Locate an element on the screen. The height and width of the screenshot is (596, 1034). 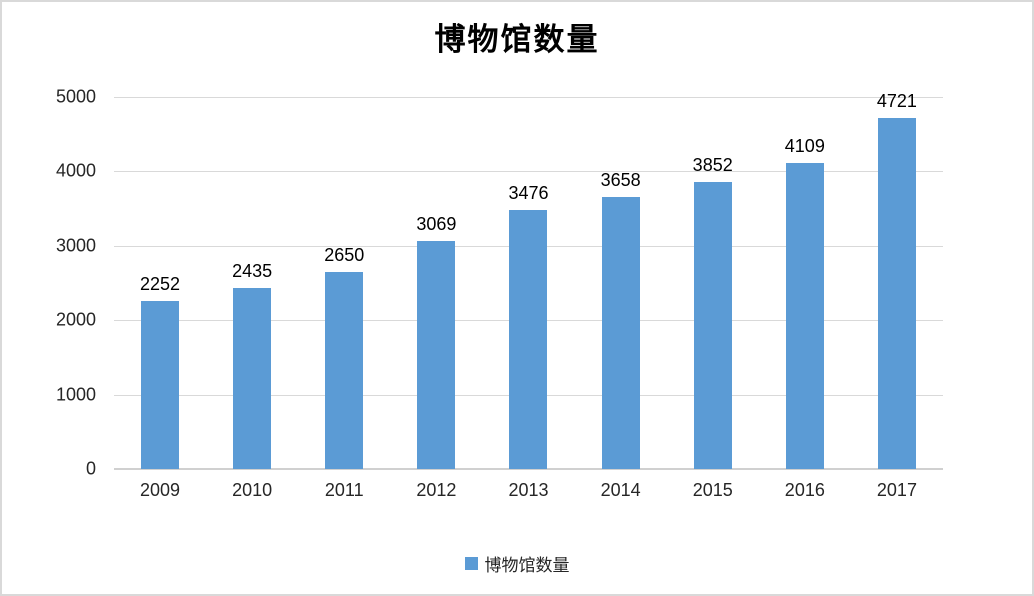
bar-value-label: 2252 is located at coordinates (160, 284).